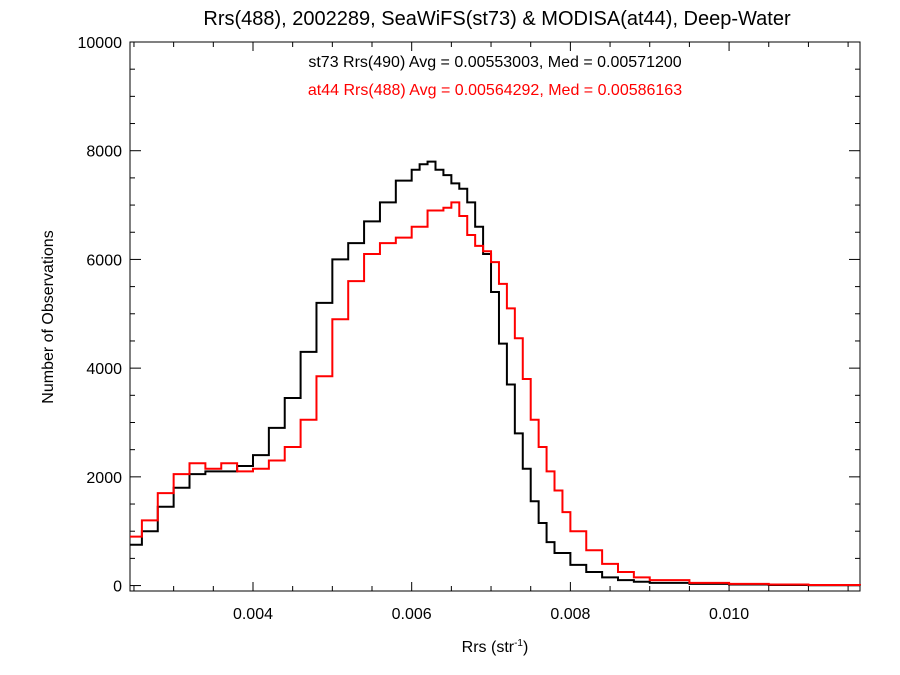 The width and height of the screenshot is (900, 675). What do you see at coordinates (48, 316) in the screenshot?
I see `y-axis-label: Number of Observations` at bounding box center [48, 316].